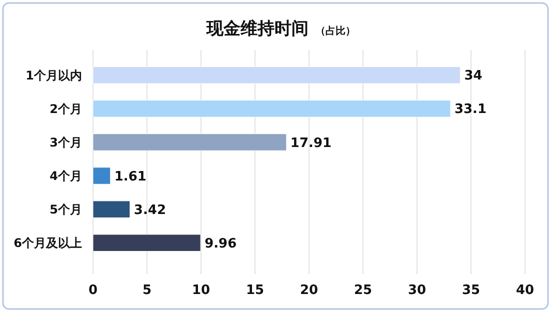 This screenshot has width=551, height=312. I want to click on data-label: 1.61, so click(130, 176).